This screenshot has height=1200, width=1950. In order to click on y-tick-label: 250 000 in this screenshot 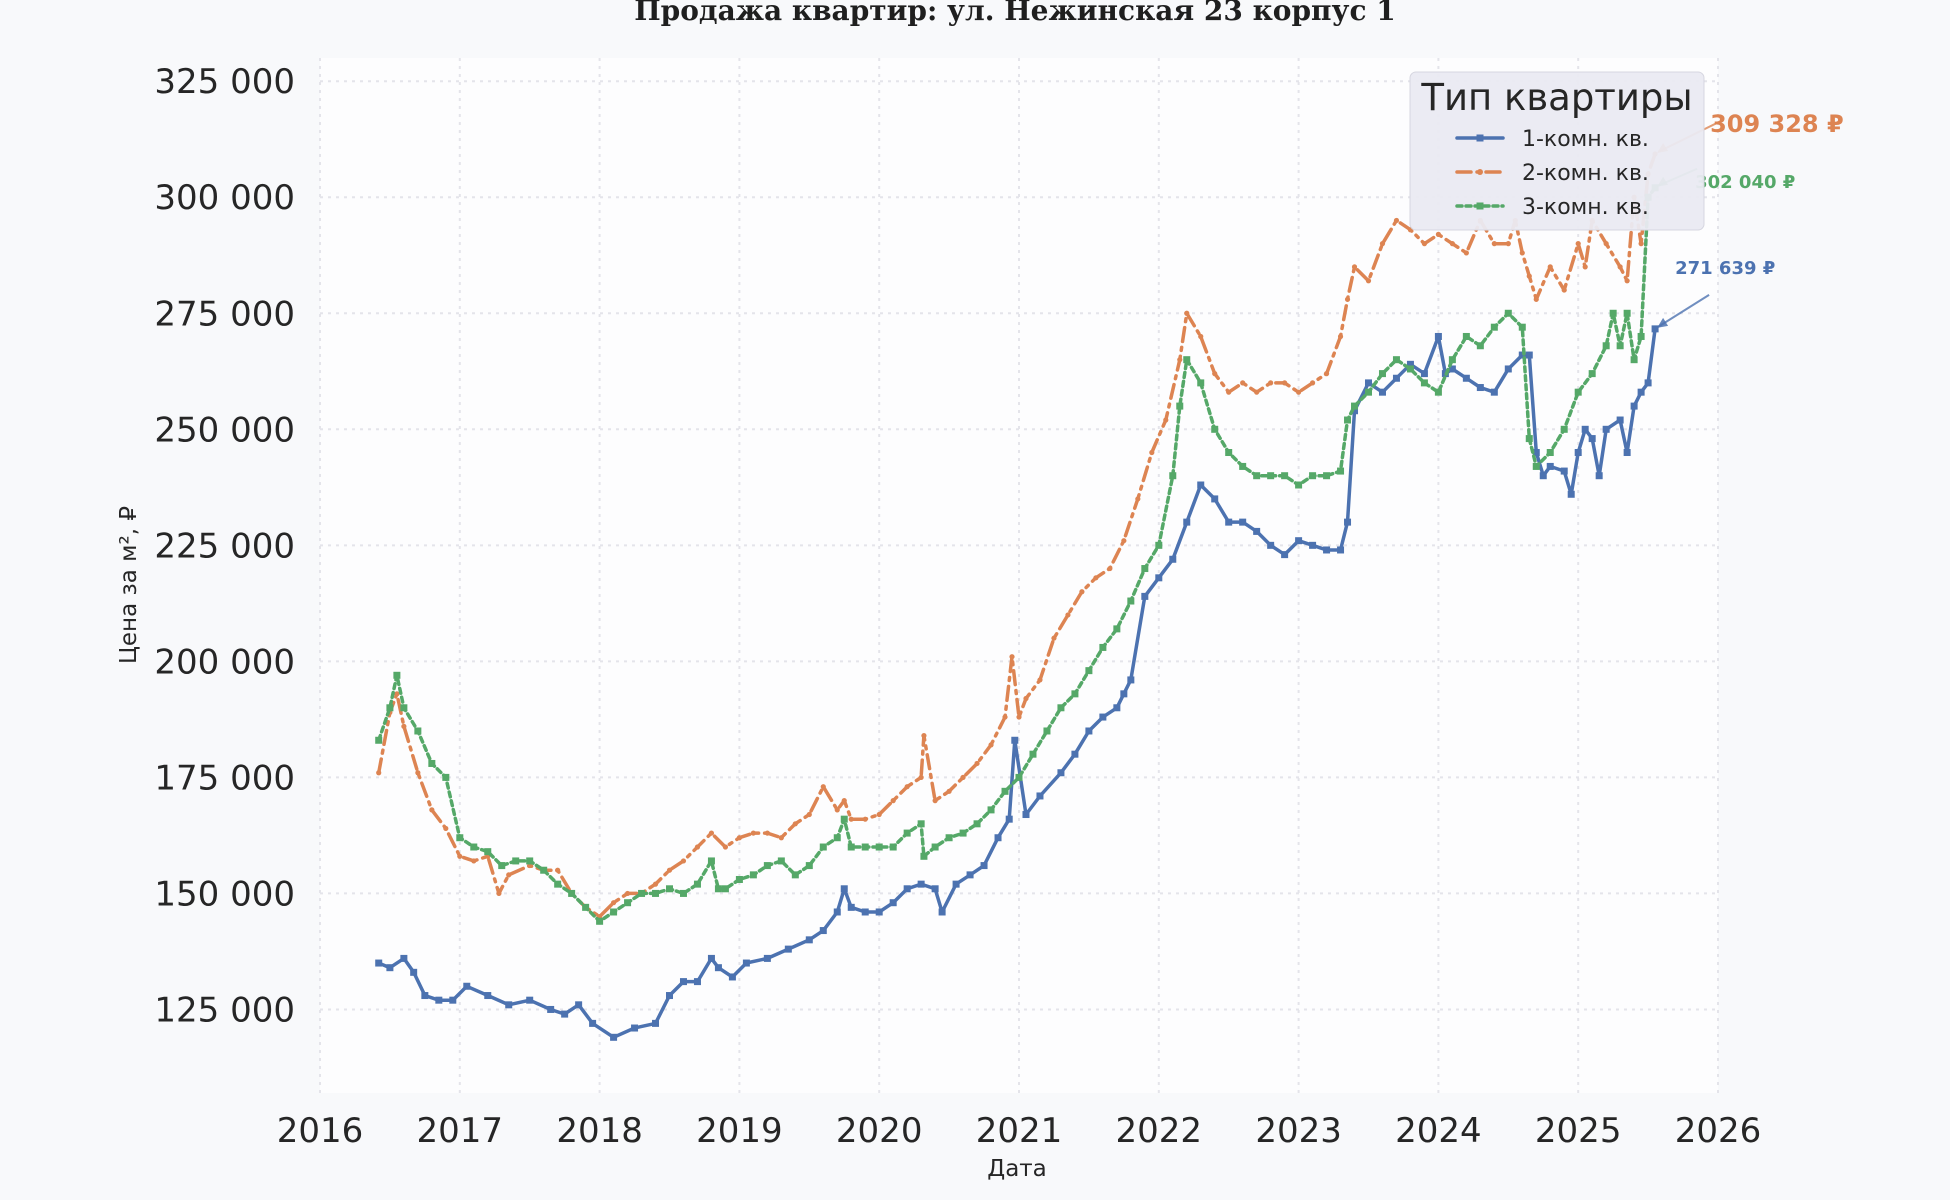, I will do `click(224, 430)`.